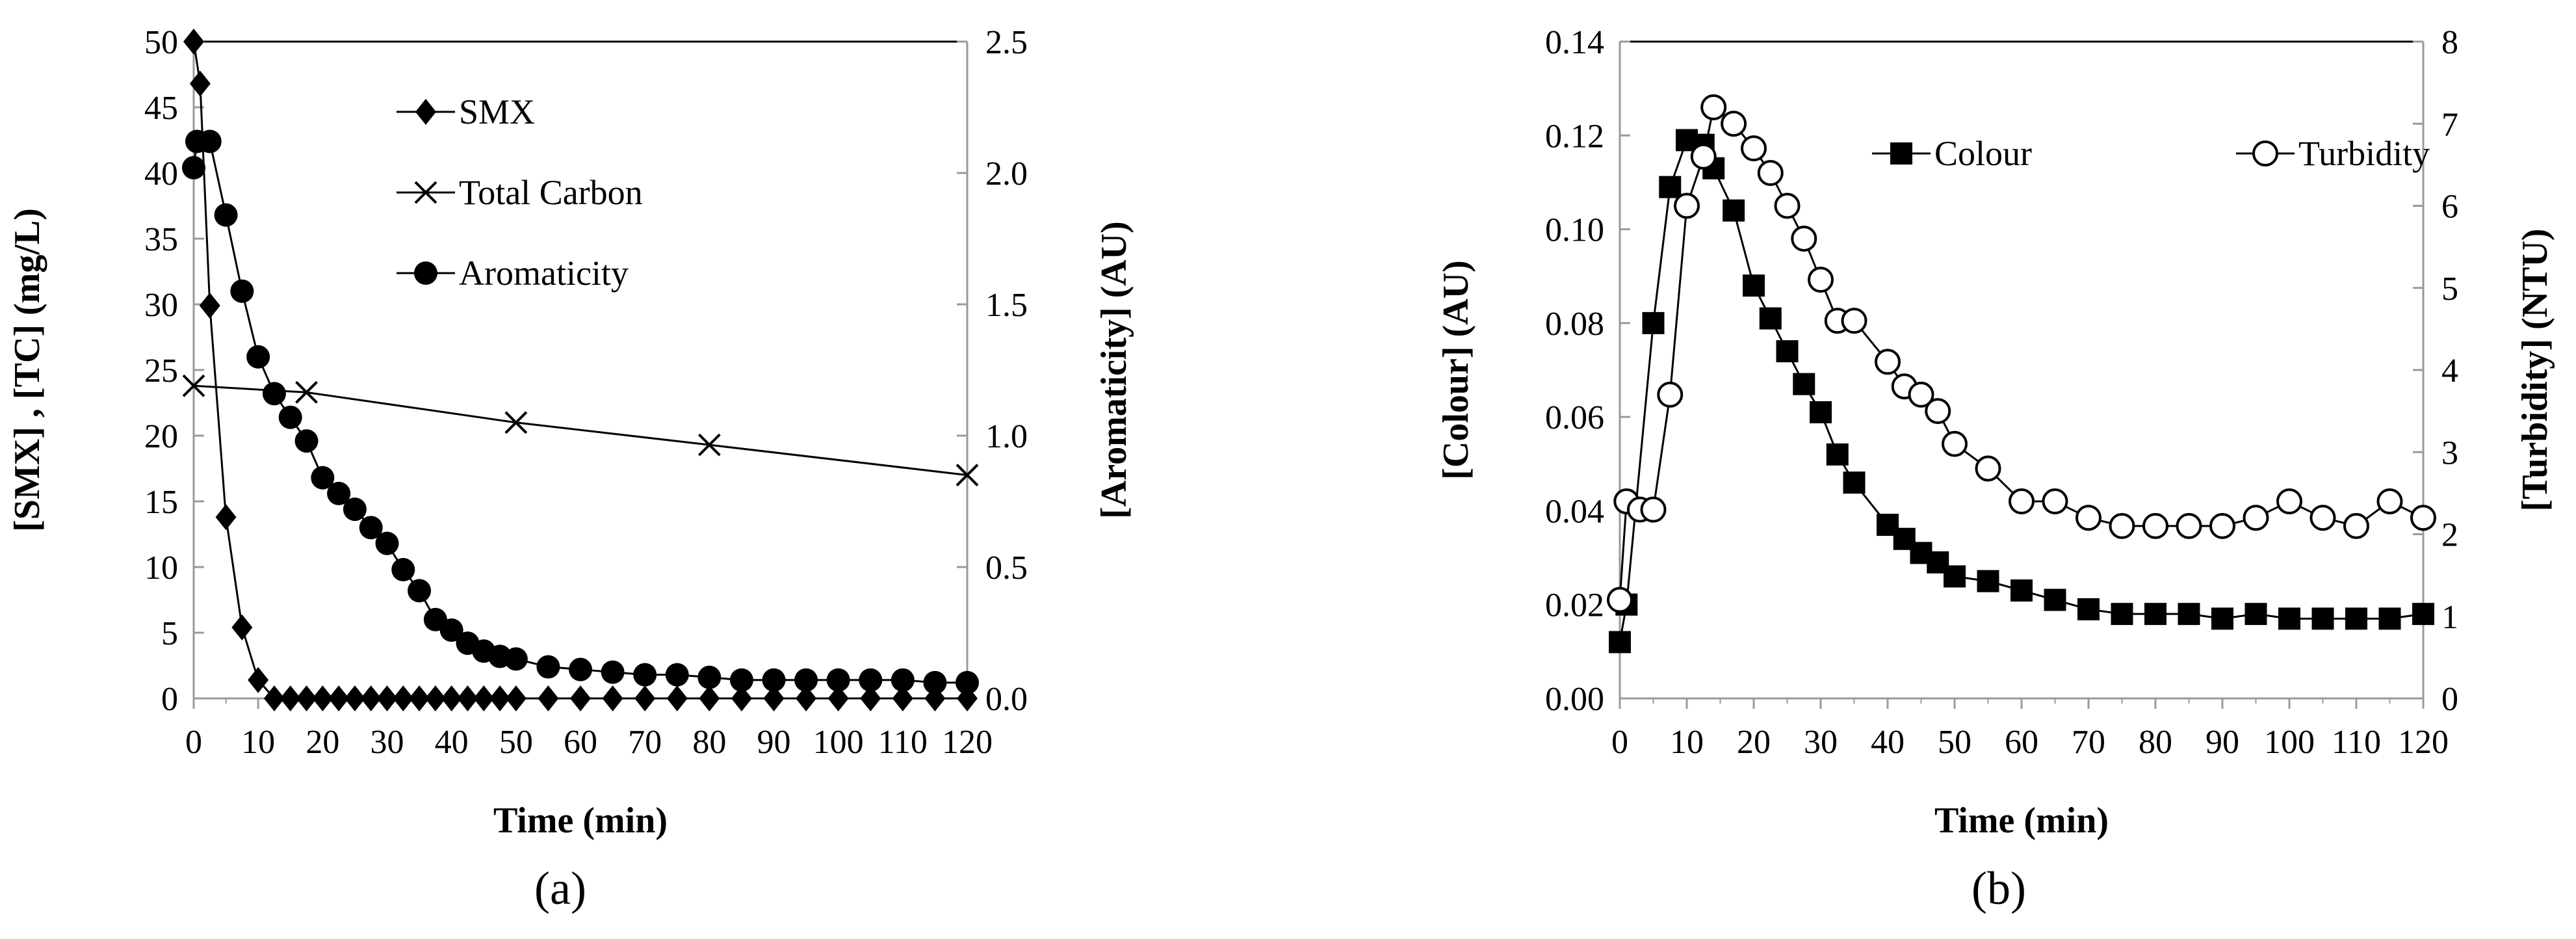 This screenshot has width=2576, height=939. What do you see at coordinates (2449, 124) in the screenshot?
I see `y2-tick-label: 7` at bounding box center [2449, 124].